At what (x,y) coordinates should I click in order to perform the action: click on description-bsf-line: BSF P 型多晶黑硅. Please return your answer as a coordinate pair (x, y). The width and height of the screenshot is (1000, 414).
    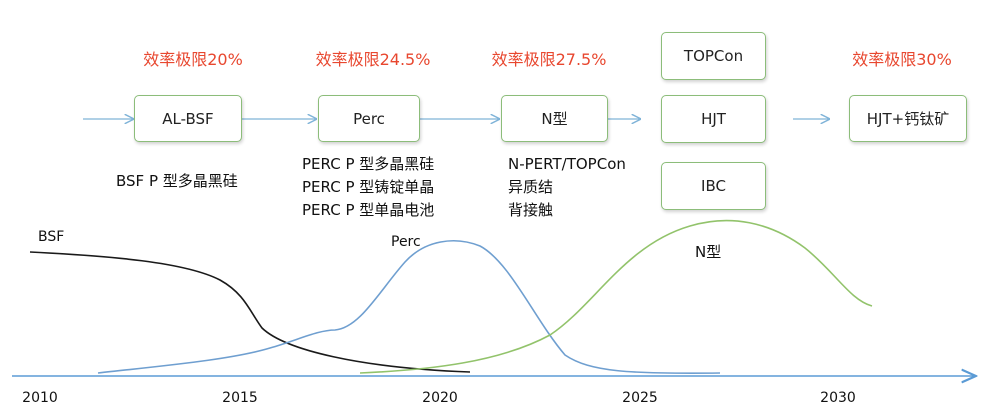
    Looking at the image, I should click on (177, 181).